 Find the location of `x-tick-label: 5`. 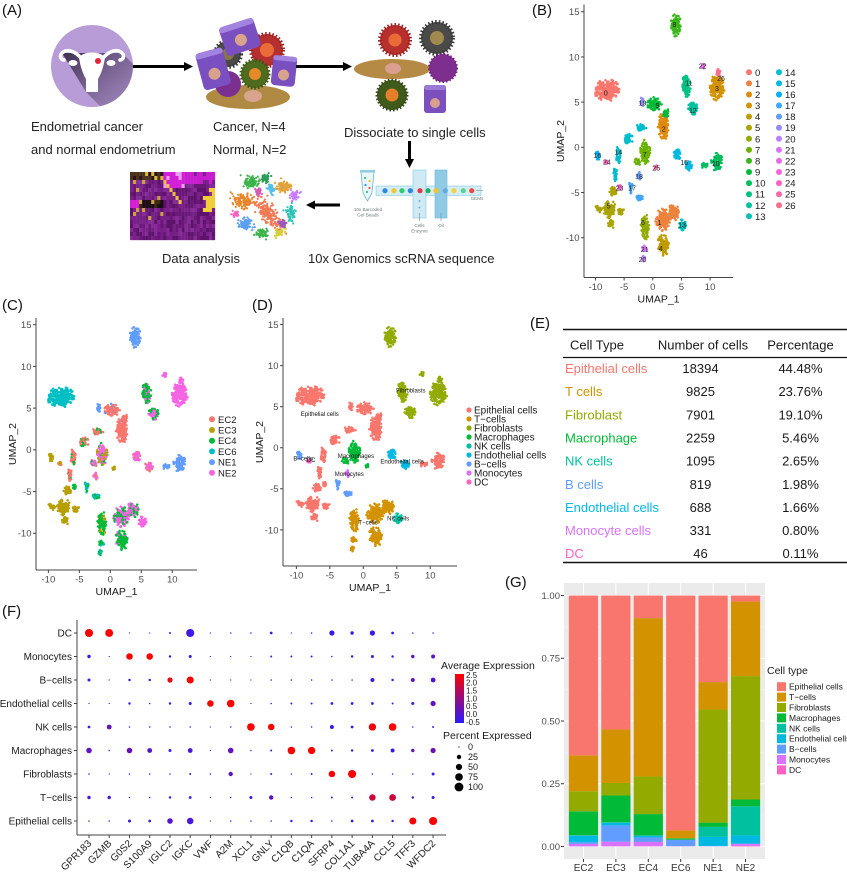

x-tick-label: 5 is located at coordinates (681, 287).